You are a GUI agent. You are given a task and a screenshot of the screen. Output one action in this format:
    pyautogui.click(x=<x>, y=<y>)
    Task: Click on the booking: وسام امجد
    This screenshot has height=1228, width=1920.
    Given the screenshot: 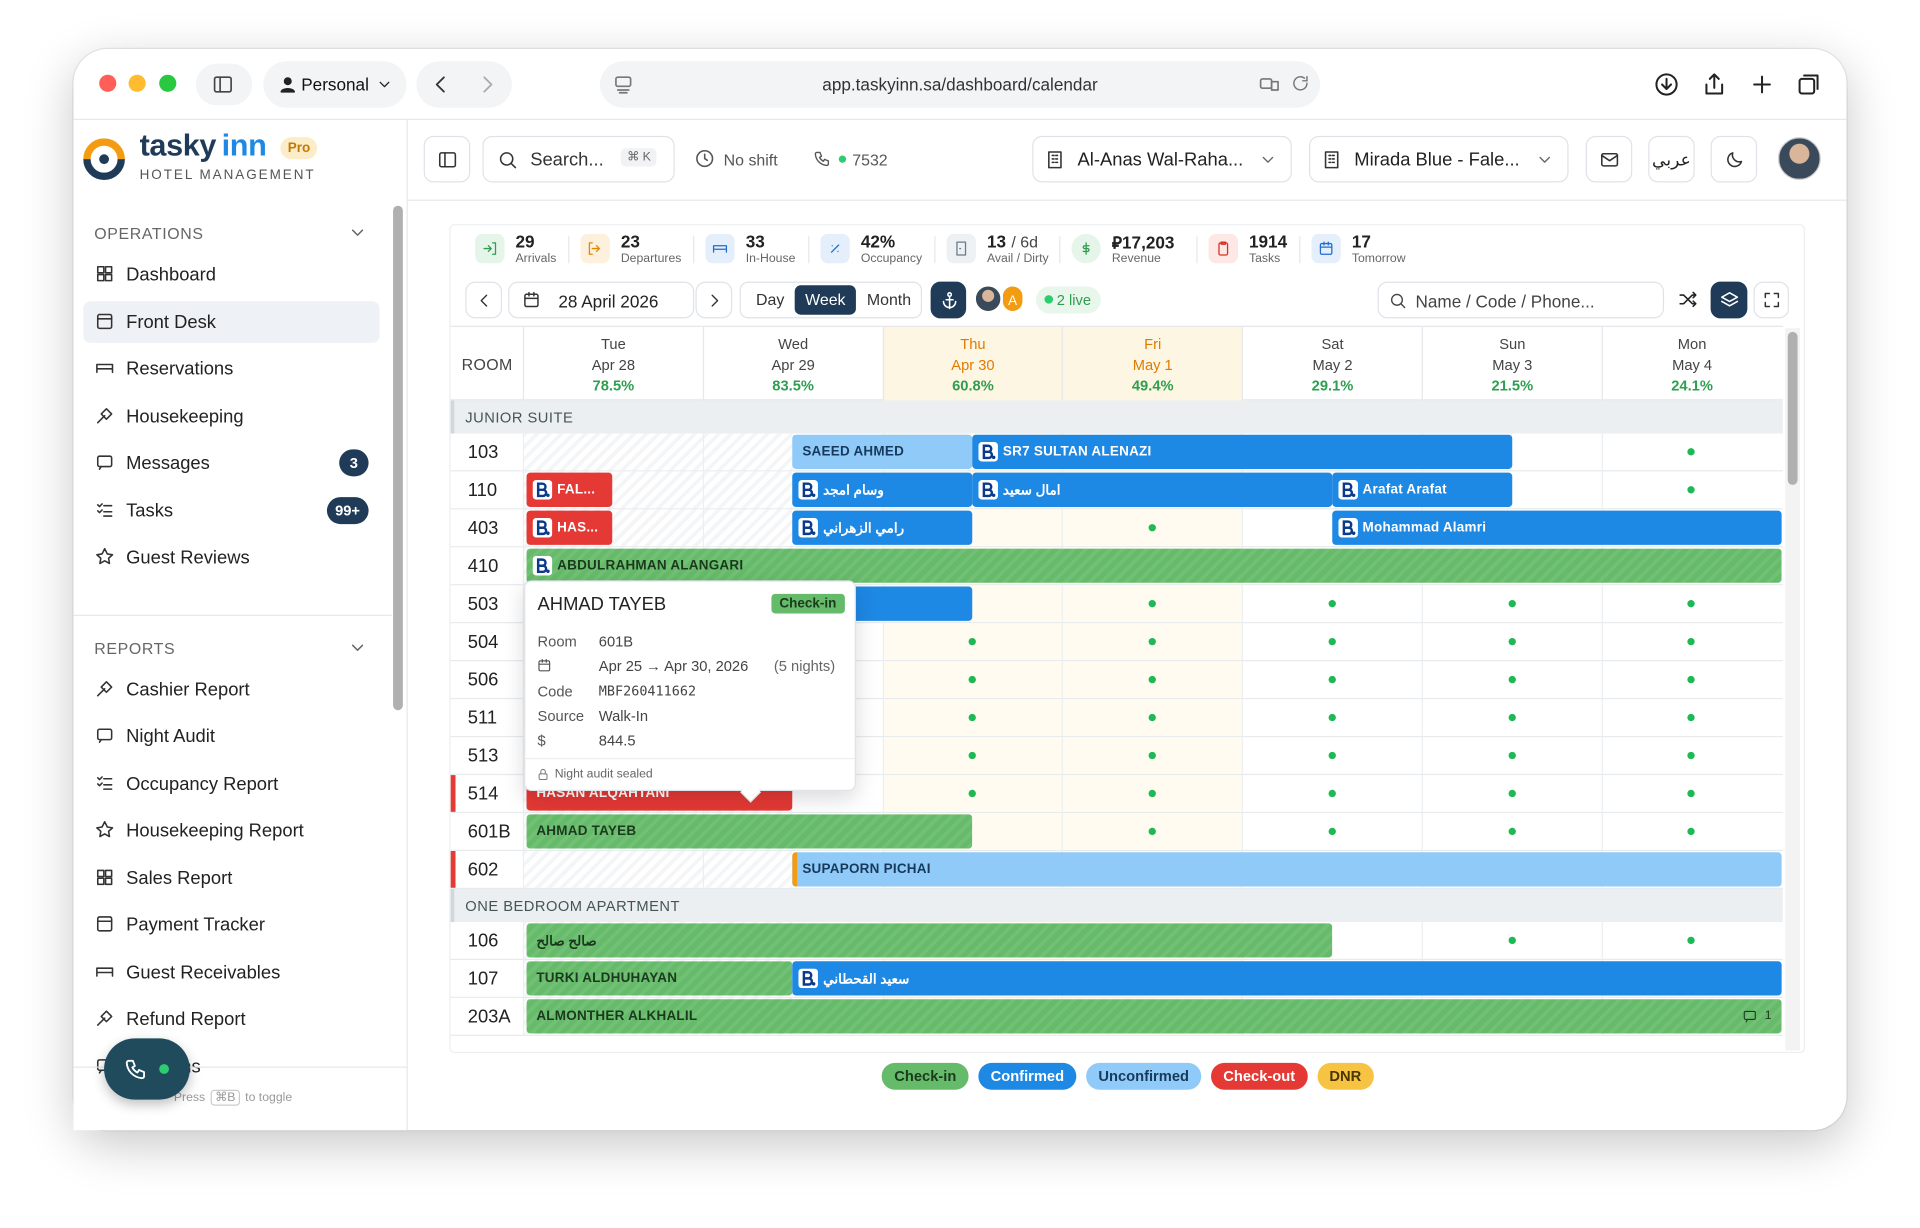 What is the action you would take?
    pyautogui.click(x=882, y=489)
    